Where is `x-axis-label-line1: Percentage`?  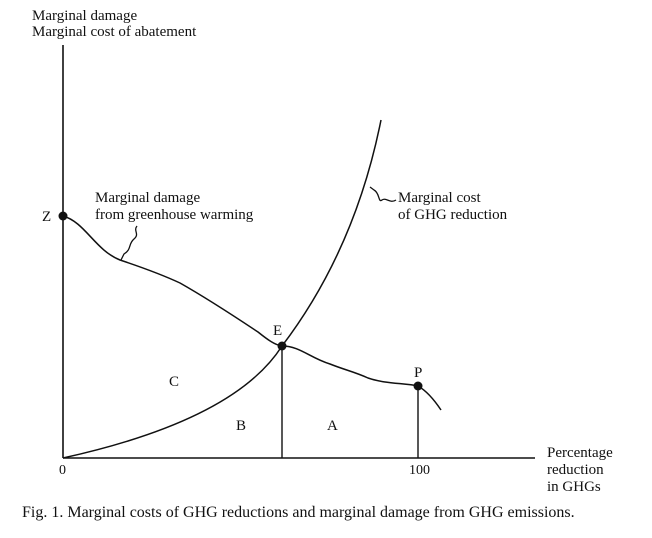
x-axis-label-line1: Percentage is located at coordinates (580, 453).